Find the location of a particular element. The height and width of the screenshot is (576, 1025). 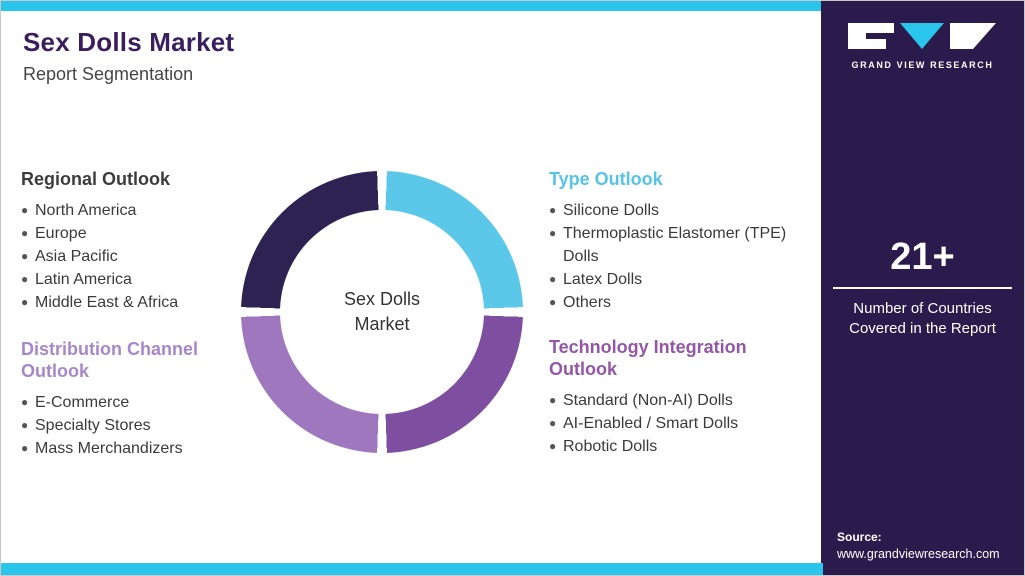

section-title: Regional Outlook is located at coordinates (96, 179).